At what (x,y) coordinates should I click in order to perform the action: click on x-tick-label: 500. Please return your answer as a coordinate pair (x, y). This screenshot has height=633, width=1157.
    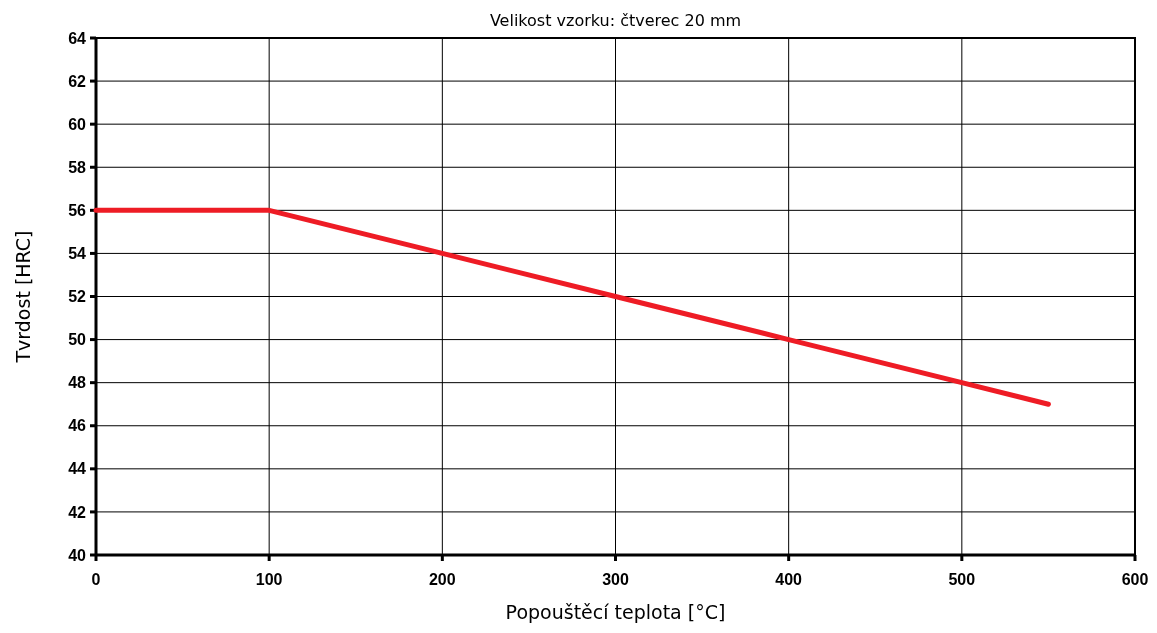
    Looking at the image, I should click on (962, 579).